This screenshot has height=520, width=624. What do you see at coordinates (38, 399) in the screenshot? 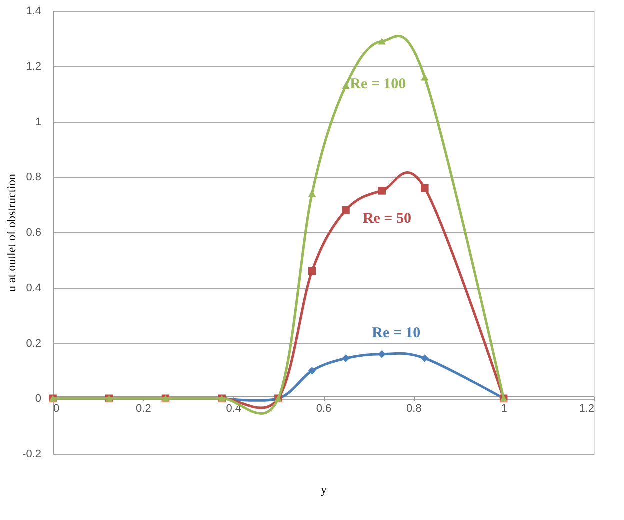
I see `y-tick-label: 0` at bounding box center [38, 399].